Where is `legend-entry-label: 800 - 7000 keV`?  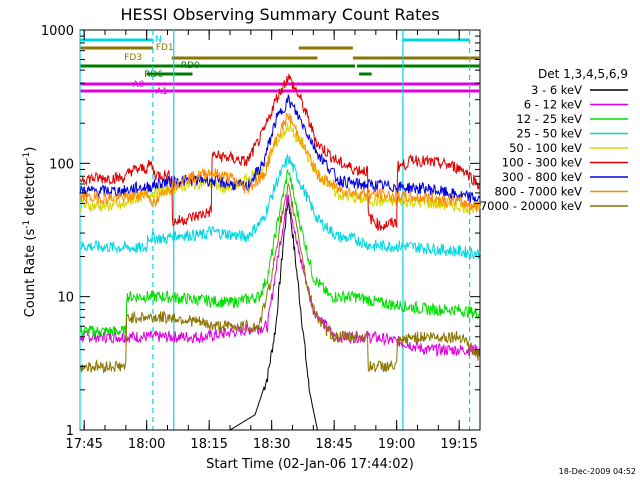 legend-entry-label: 800 - 7000 keV is located at coordinates (538, 192).